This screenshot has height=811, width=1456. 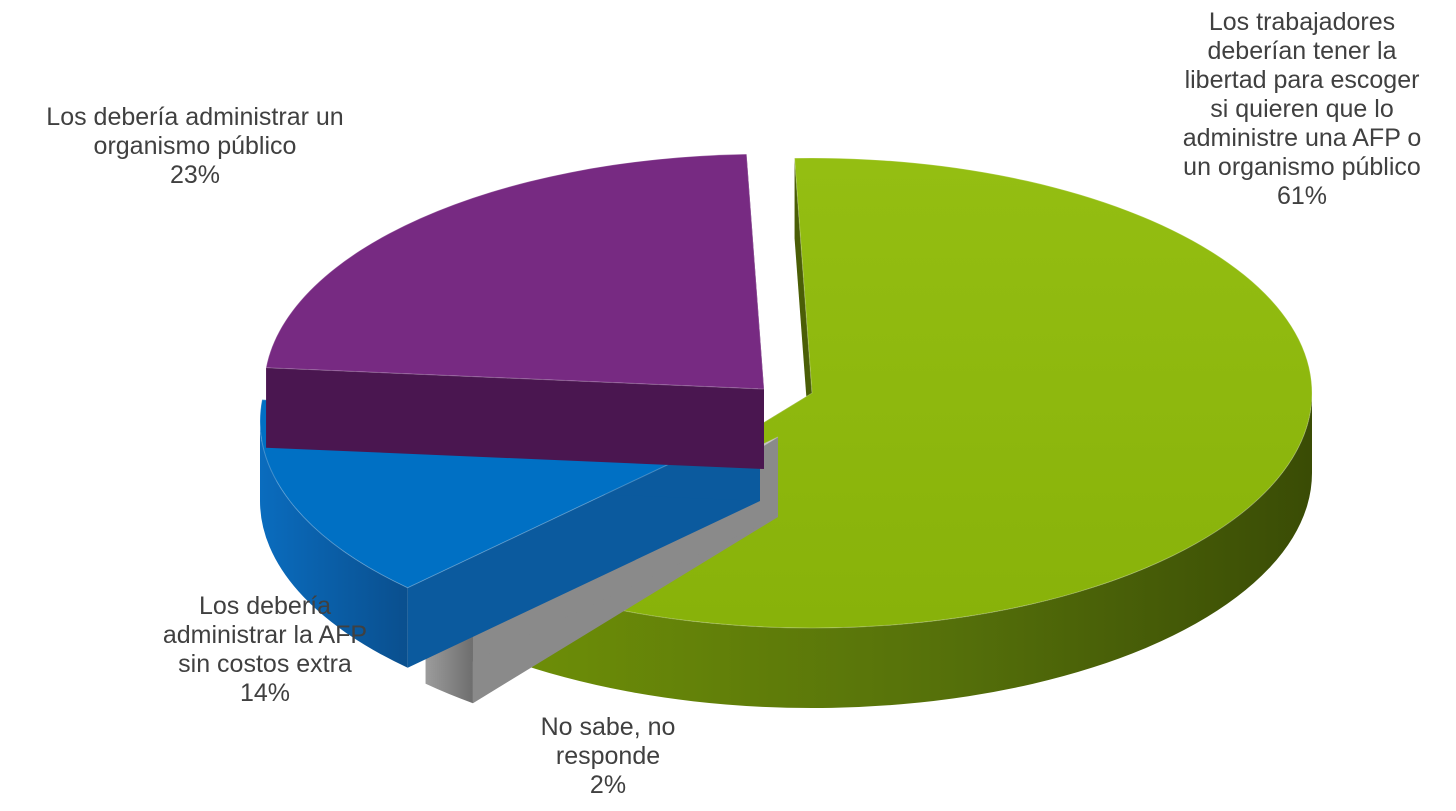 What do you see at coordinates (195, 117) in the screenshot?
I see `slice-label-line: Los debería administrar un` at bounding box center [195, 117].